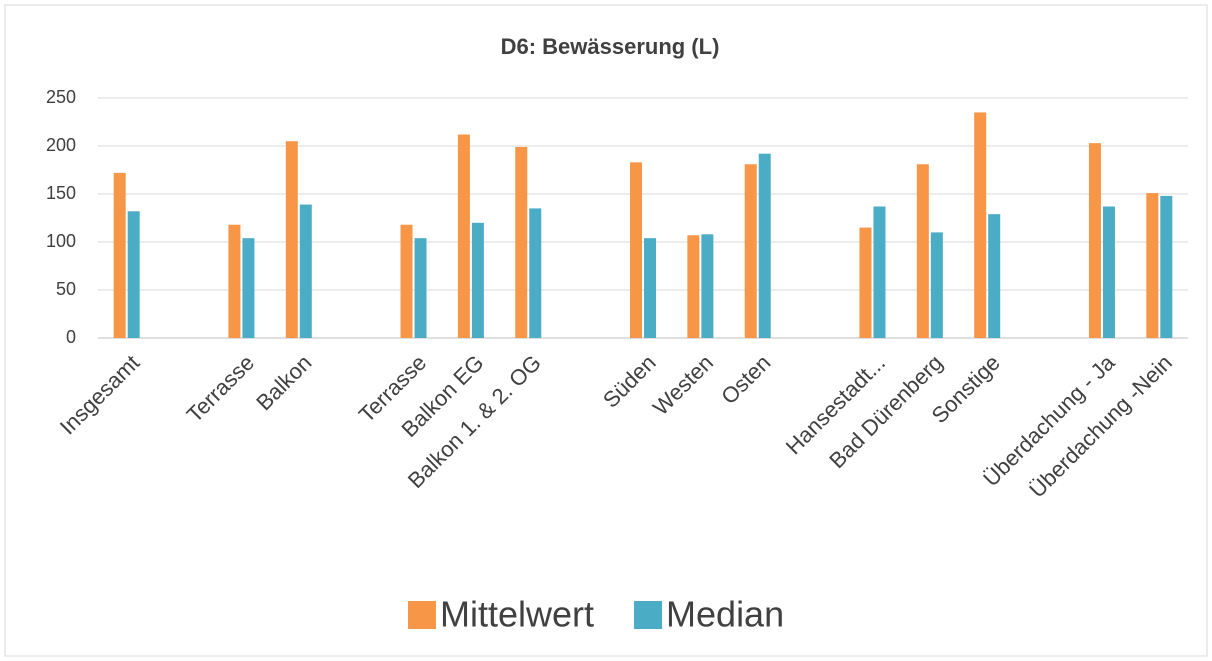  I want to click on chart-title: D6: Bewässerung (L), so click(610, 46).